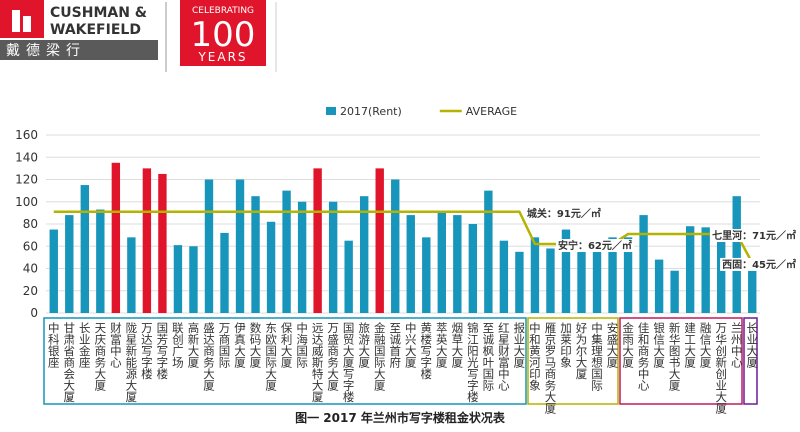 Image resolution: width=800 pixels, height=432 pixels. What do you see at coordinates (223, 35) in the screenshot?
I see `badge-number: 100` at bounding box center [223, 35].